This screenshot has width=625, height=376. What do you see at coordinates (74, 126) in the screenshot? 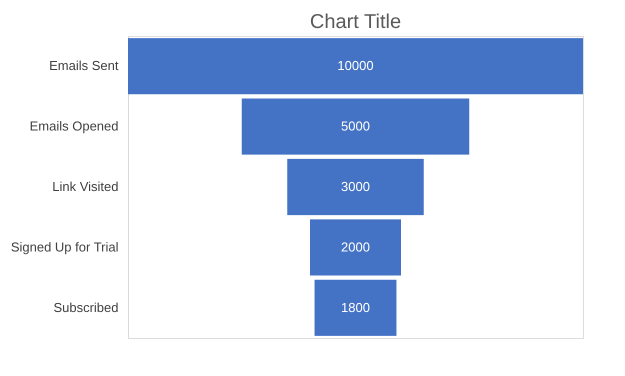
I see `category-label: Emails Opened` at bounding box center [74, 126].